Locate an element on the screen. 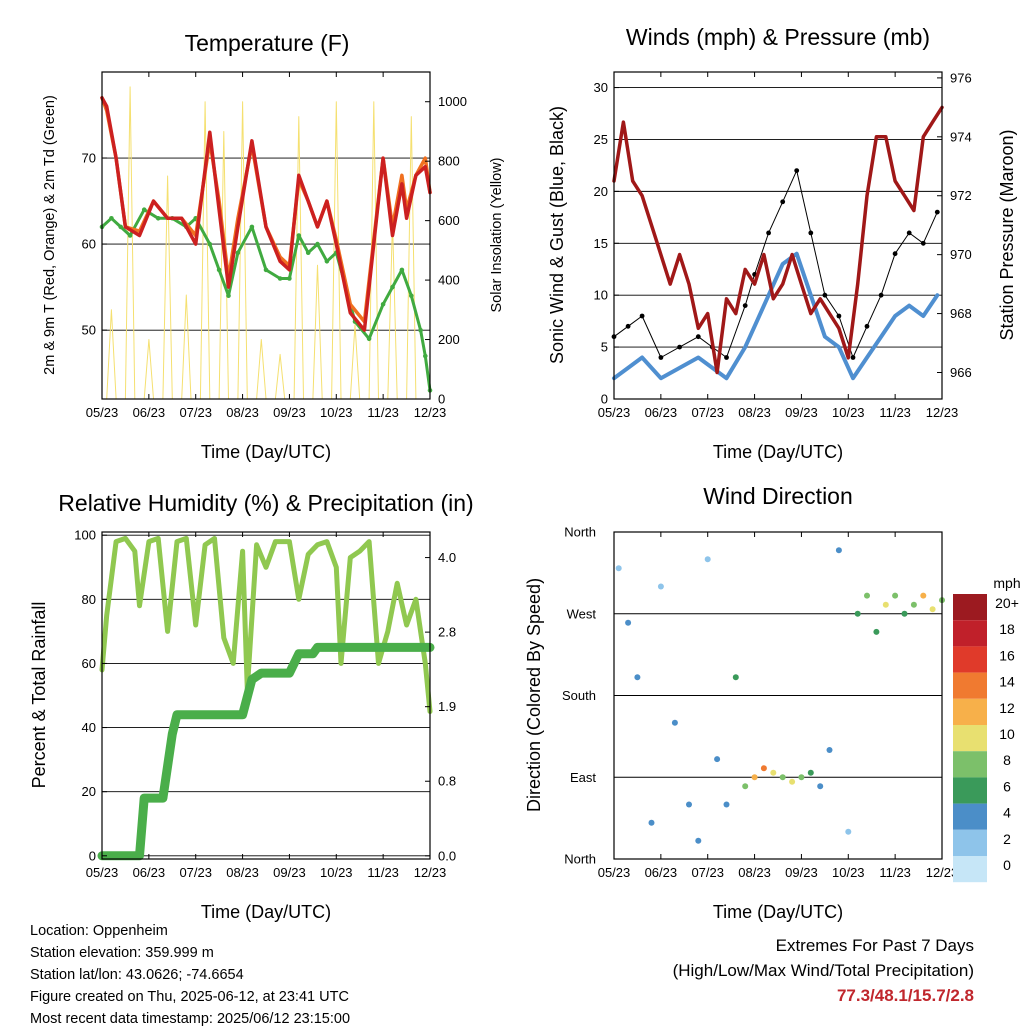 The height and width of the screenshot is (1030, 1024). y-tick-label: 100 is located at coordinates (85, 535).